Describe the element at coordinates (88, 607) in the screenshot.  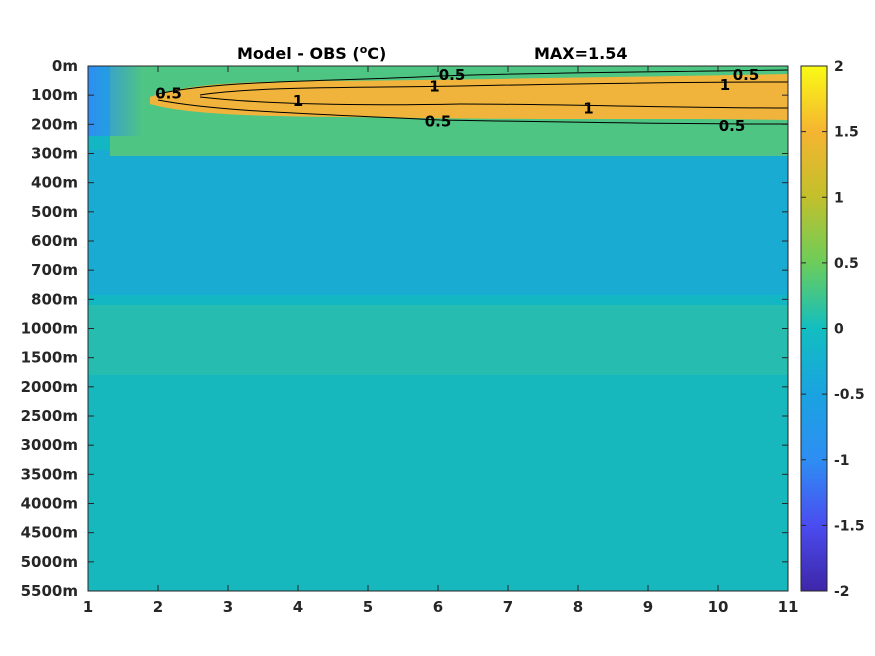
I see `x-tick-label: 1` at that location.